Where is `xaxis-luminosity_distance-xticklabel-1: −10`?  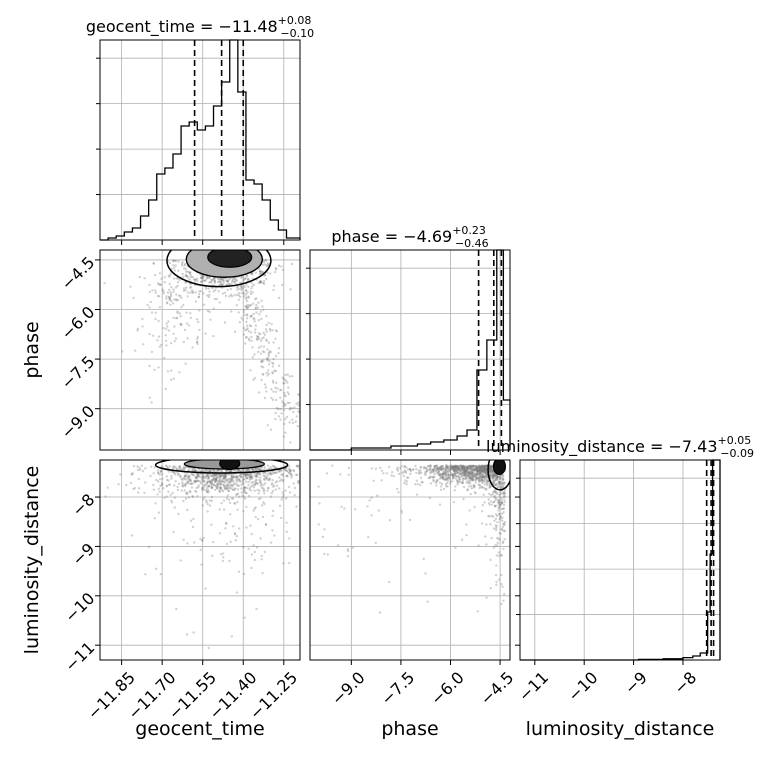 xaxis-luminosity_distance-xticklabel-1: −10 is located at coordinates (582, 686).